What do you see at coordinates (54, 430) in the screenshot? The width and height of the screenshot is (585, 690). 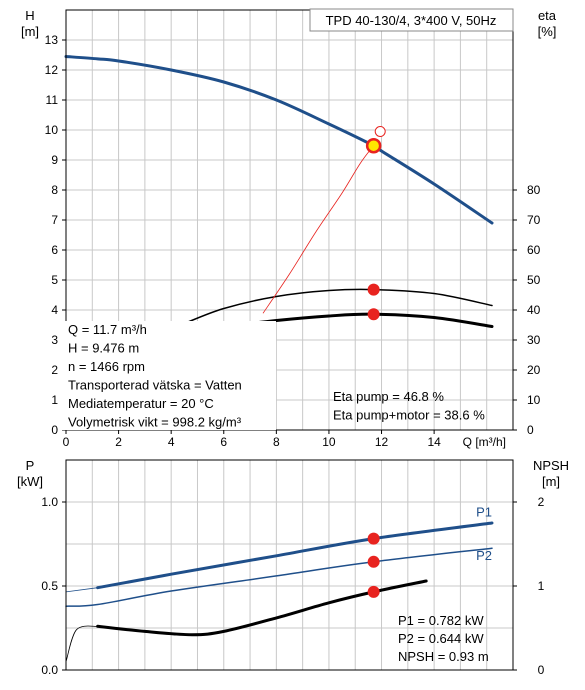 I see `top-ytick-label: 0` at bounding box center [54, 430].